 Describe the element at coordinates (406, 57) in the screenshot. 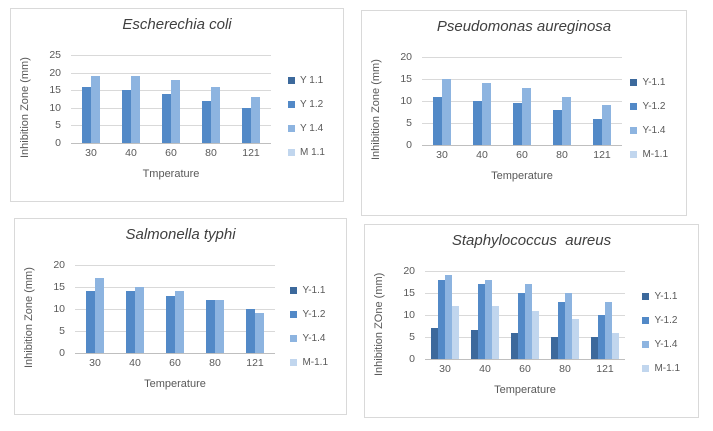

I see `y-tick-label: 20` at that location.